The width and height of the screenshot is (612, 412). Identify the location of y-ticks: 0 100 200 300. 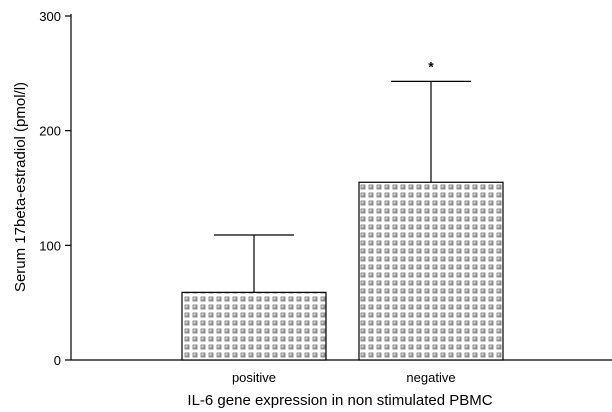
(55, 188).